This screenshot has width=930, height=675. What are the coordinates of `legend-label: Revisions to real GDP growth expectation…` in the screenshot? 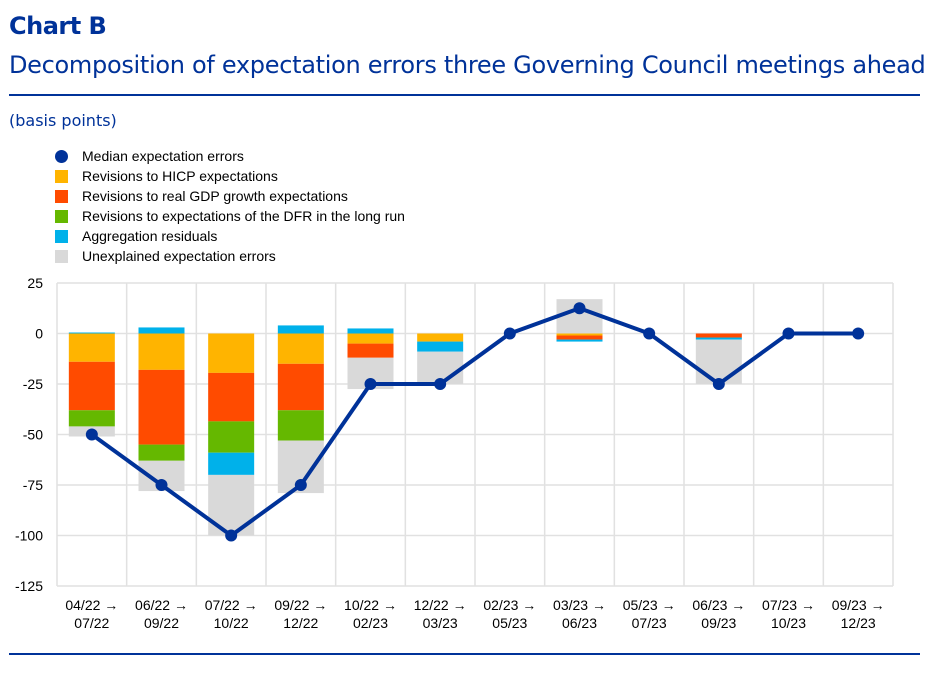 It's located at (215, 196).